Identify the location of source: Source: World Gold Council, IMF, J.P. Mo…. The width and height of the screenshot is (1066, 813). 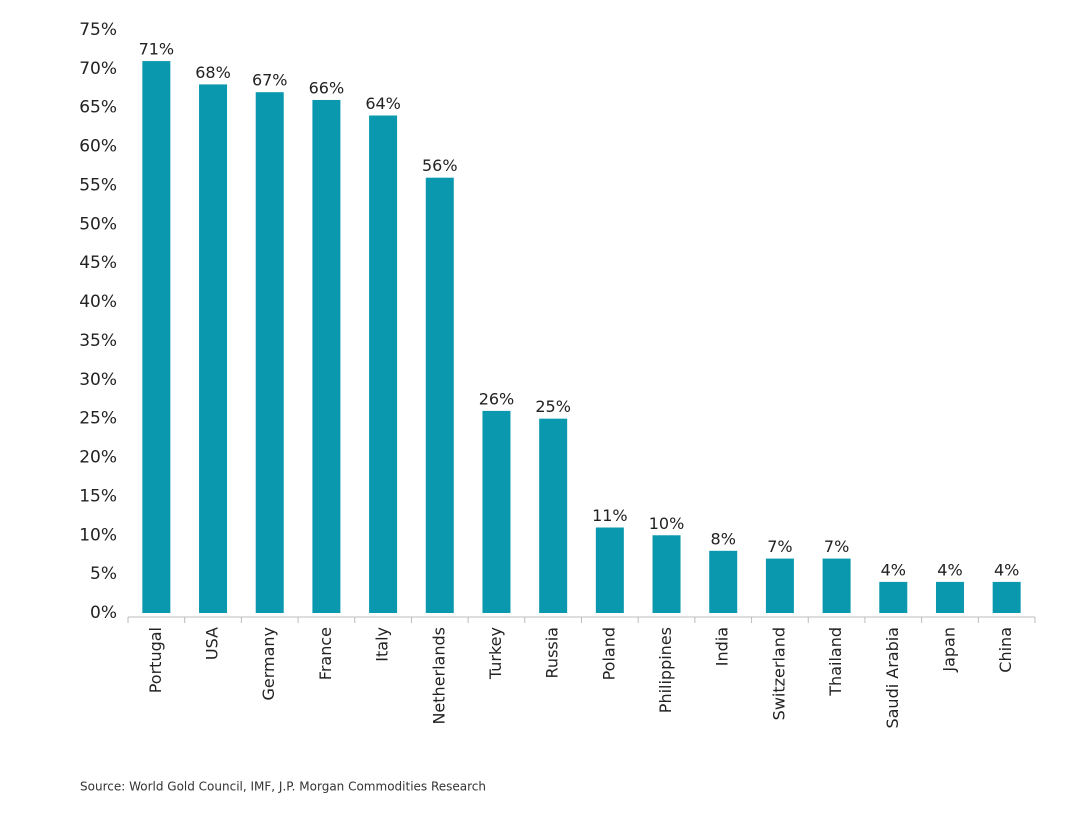
(283, 787).